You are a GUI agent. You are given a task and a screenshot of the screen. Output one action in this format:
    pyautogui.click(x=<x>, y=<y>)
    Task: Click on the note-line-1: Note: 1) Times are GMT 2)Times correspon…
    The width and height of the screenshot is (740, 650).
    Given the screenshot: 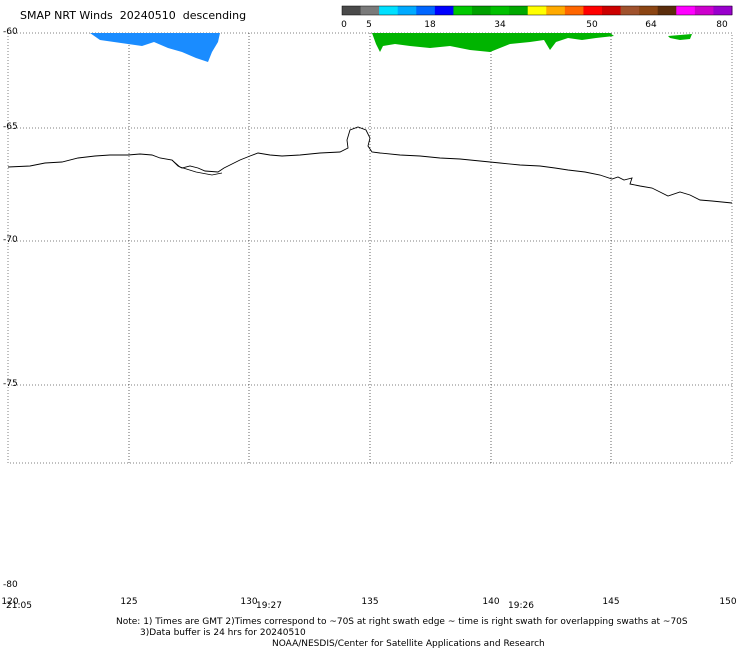 What is the action you would take?
    pyautogui.click(x=402, y=622)
    